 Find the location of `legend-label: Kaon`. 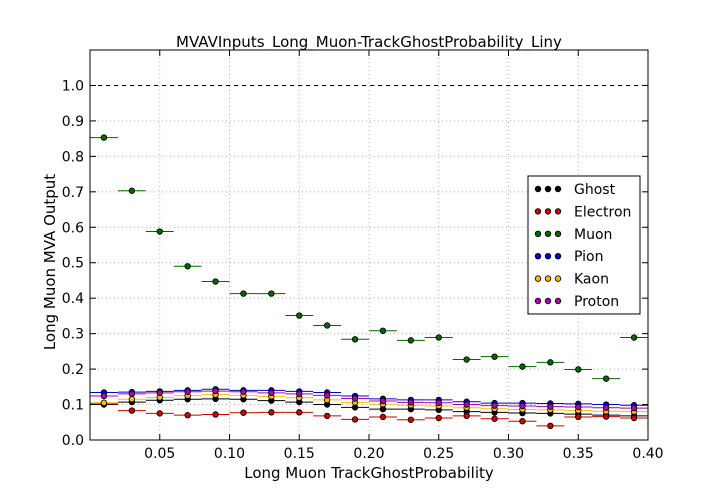

legend-label: Kaon is located at coordinates (591, 280).